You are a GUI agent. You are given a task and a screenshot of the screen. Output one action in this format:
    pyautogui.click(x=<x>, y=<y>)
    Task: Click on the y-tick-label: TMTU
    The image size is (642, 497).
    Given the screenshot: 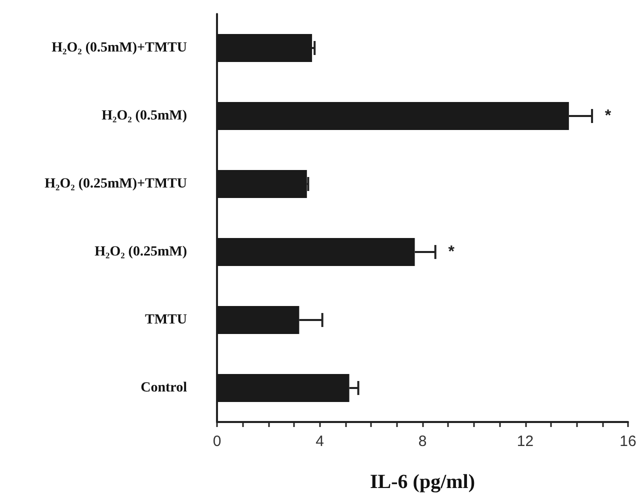 What is the action you would take?
    pyautogui.click(x=166, y=320)
    